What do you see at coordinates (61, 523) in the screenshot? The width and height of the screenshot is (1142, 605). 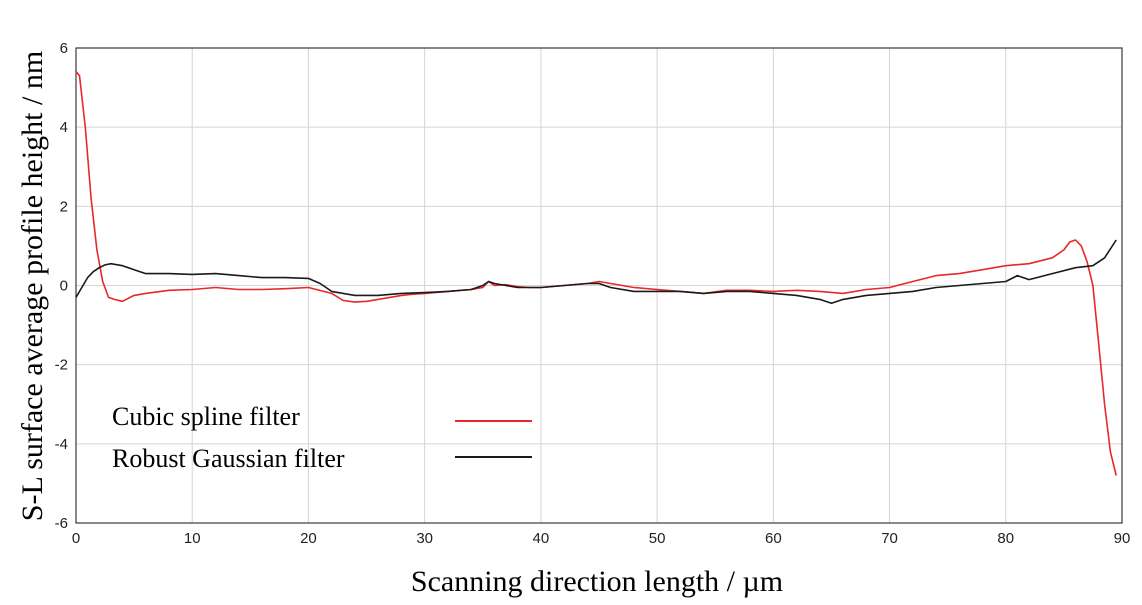 I see `y-tick-label: -6` at bounding box center [61, 523].